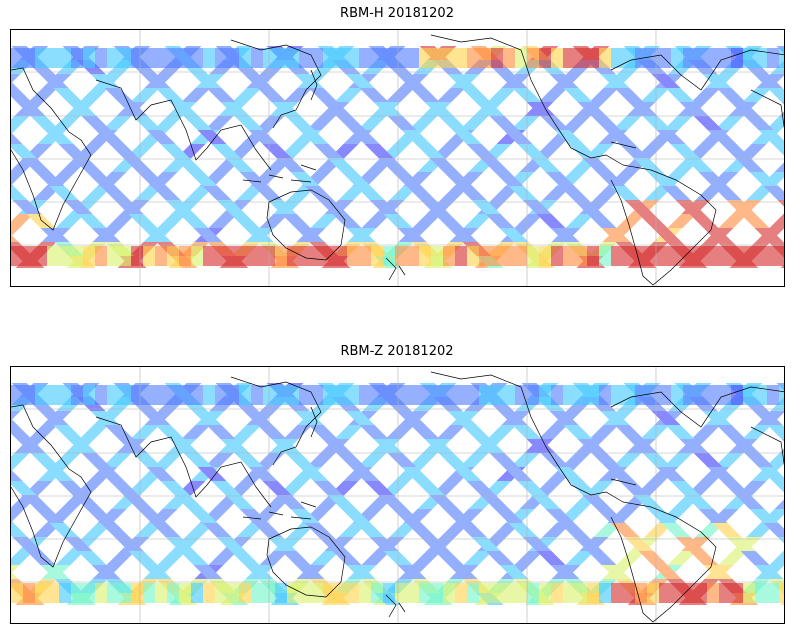 Image resolution: width=794 pixels, height=633 pixels. Describe the element at coordinates (397, 351) in the screenshot. I see `panel-title-z: RBM-Z 20181202` at that location.